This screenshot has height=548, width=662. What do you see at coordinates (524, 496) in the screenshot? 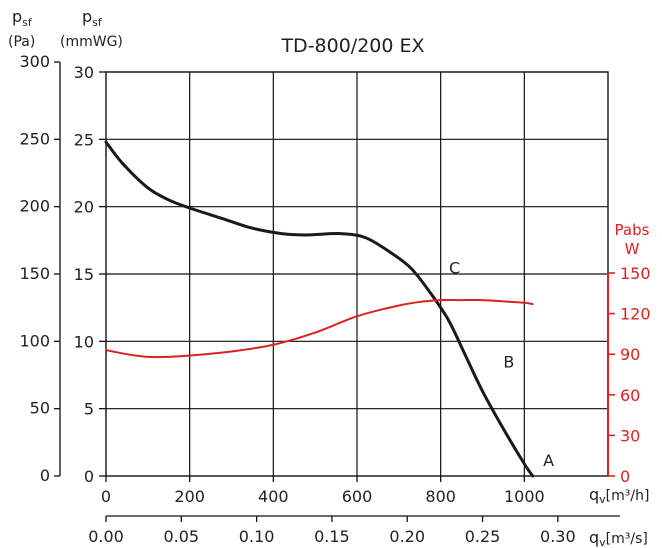
I see `bottom-m3h-tick-label: 1000` at bounding box center [524, 496].